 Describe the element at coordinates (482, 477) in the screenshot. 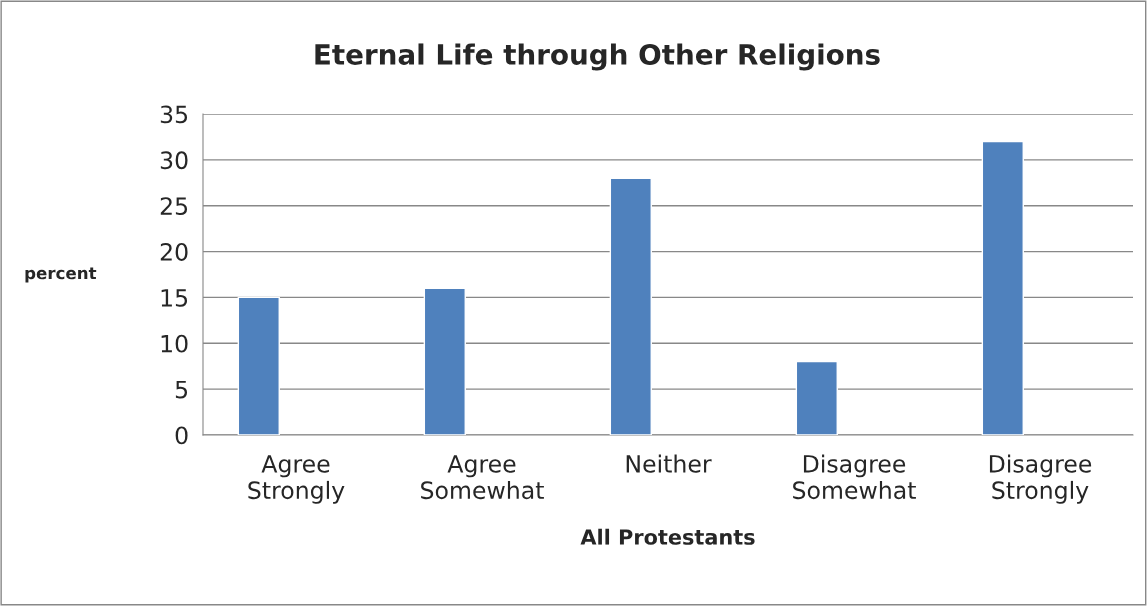

I see `x-tick-label: Agree Somewhat` at that location.